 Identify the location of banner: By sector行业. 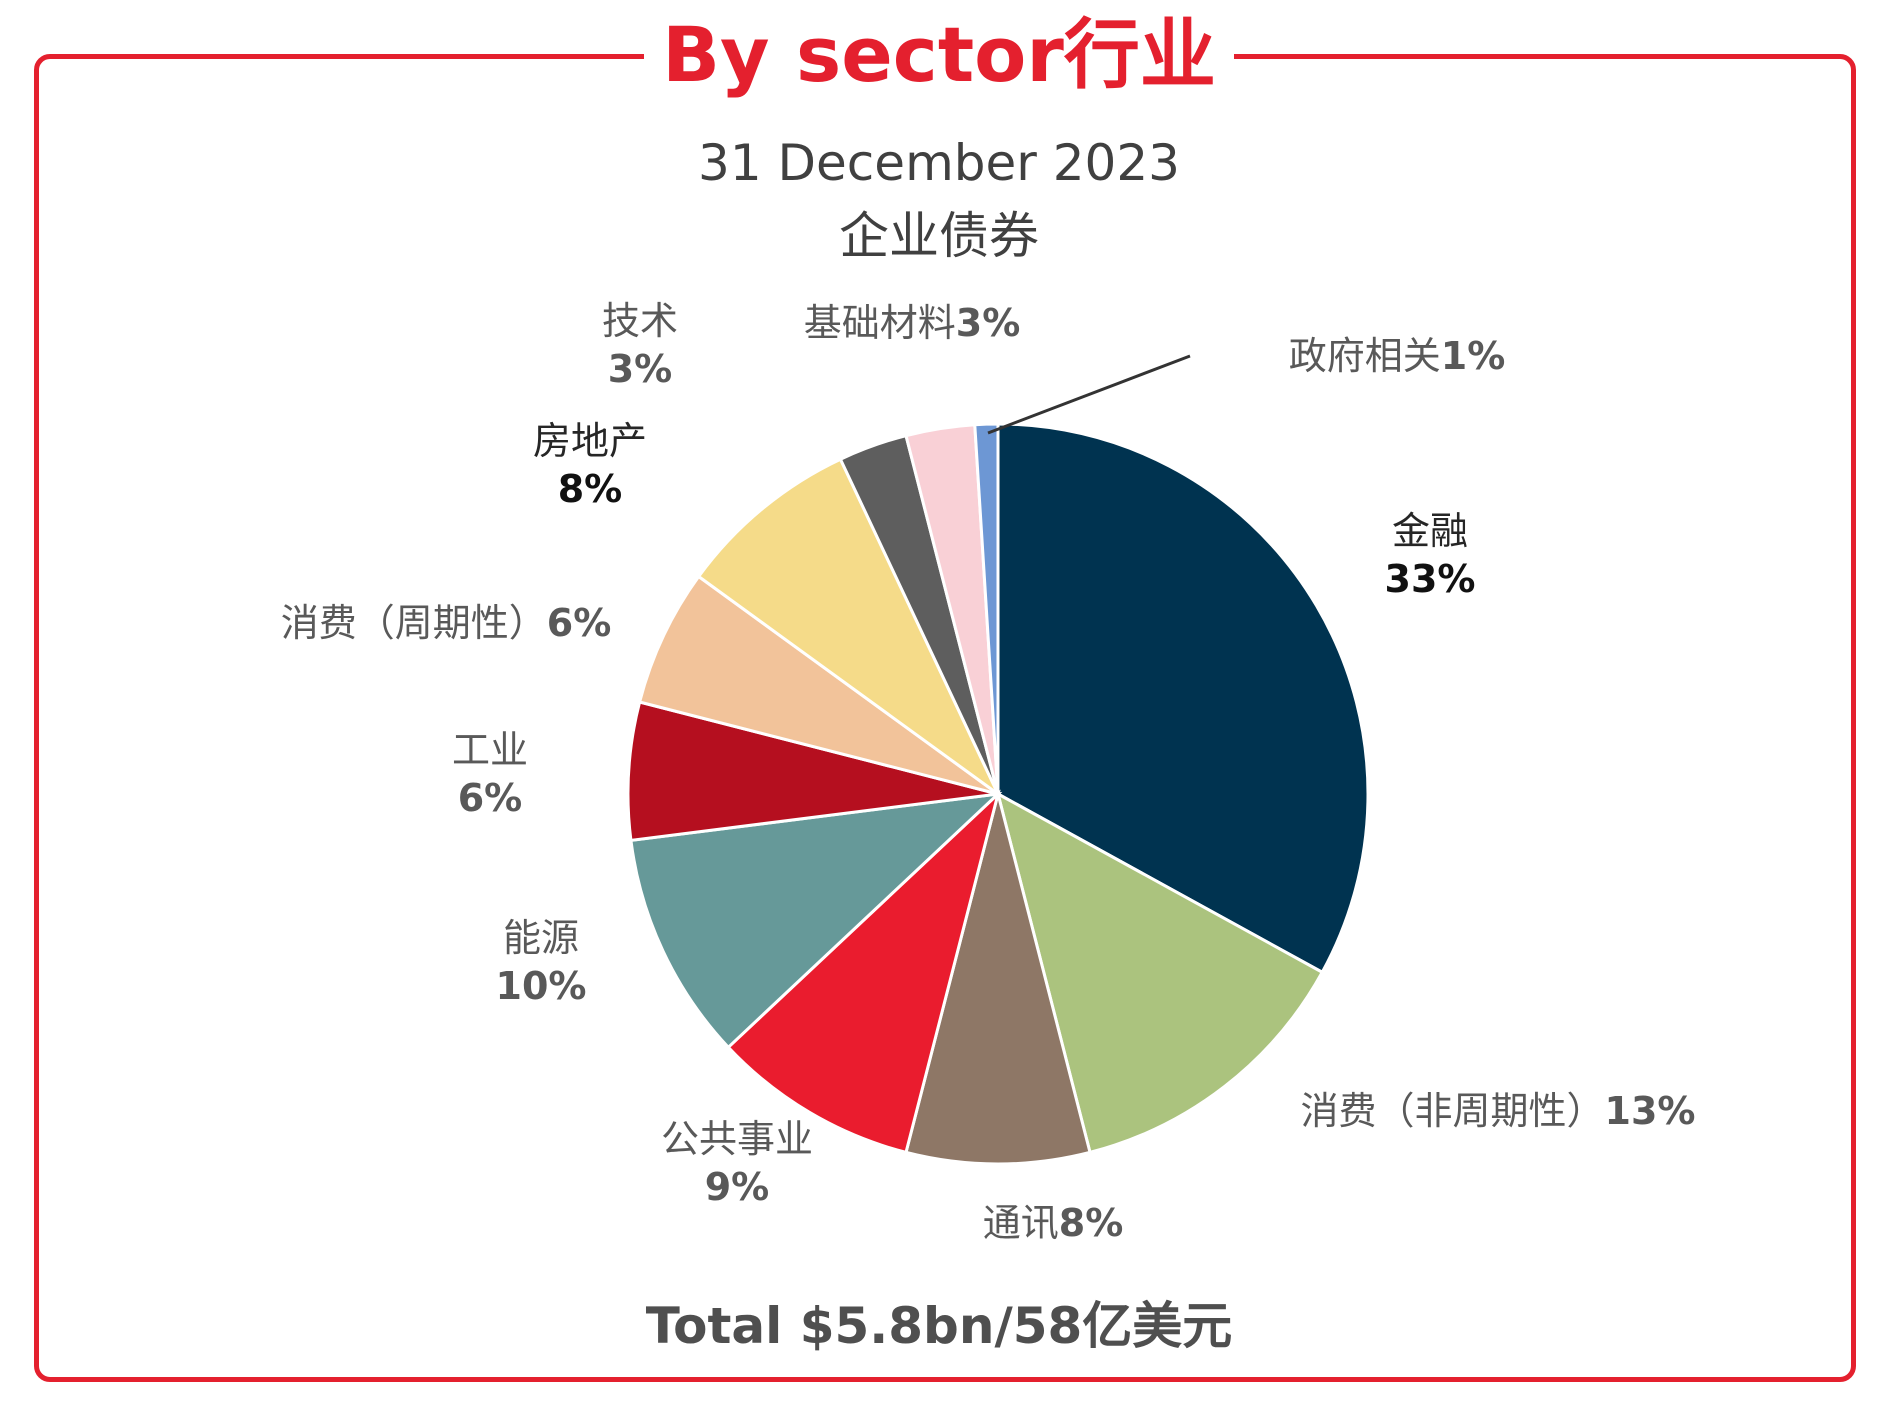
(939, 55).